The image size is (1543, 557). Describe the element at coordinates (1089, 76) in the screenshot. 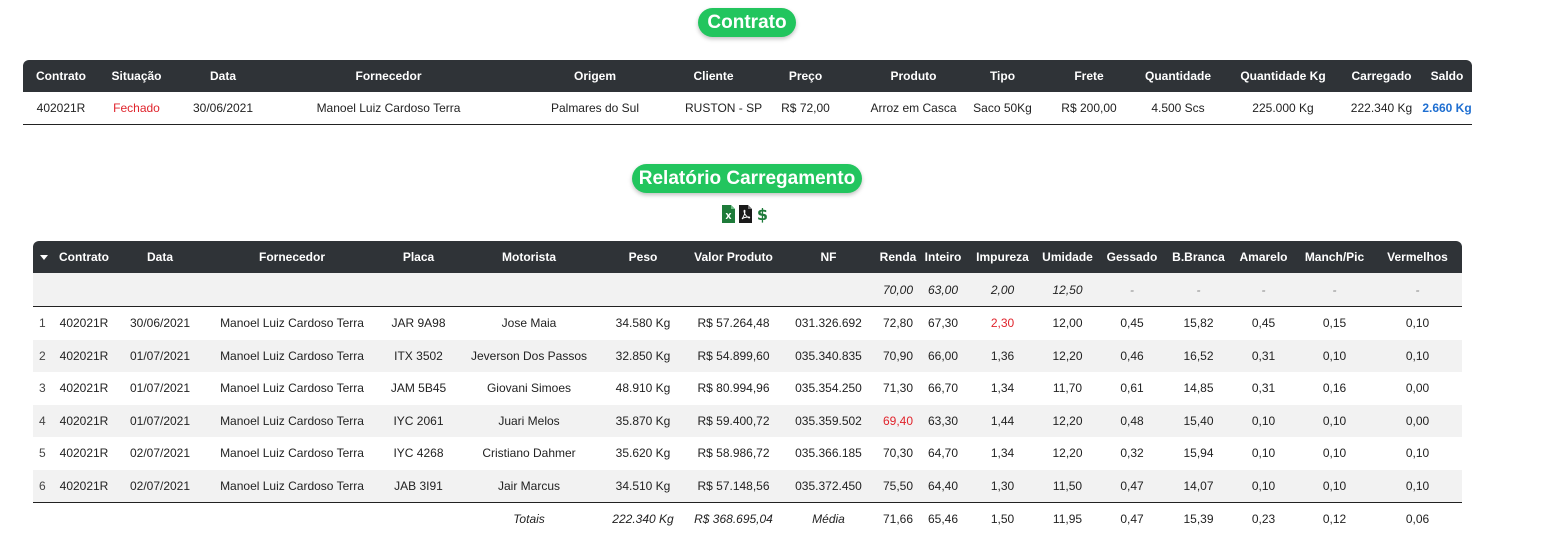

I see `col-frete: Frete` at that location.